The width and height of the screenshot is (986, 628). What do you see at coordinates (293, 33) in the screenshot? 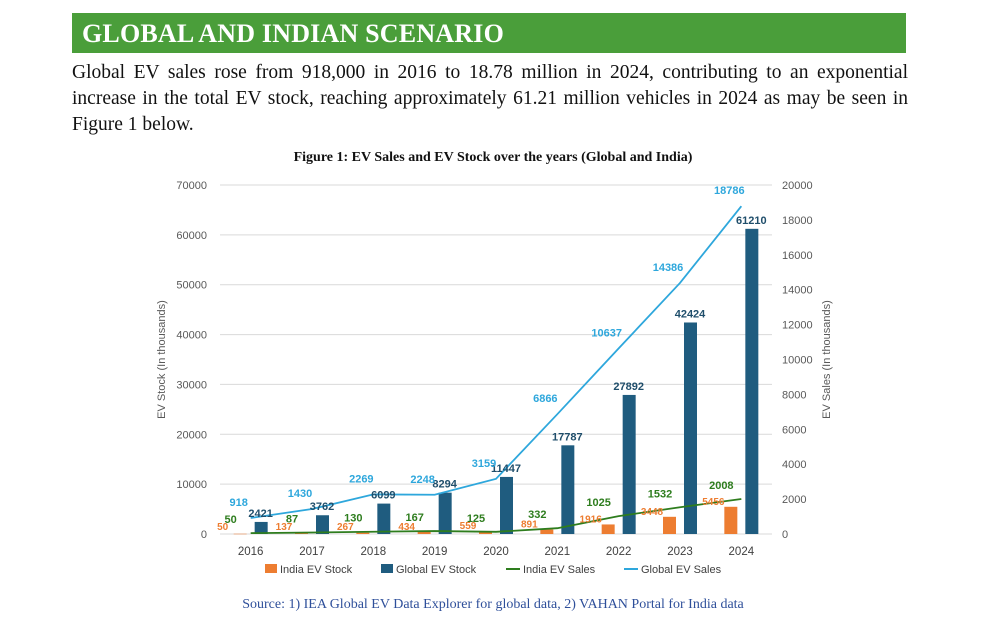
I see `section-title: GLOBAL AND INDIAN SCENARIO` at bounding box center [293, 33].